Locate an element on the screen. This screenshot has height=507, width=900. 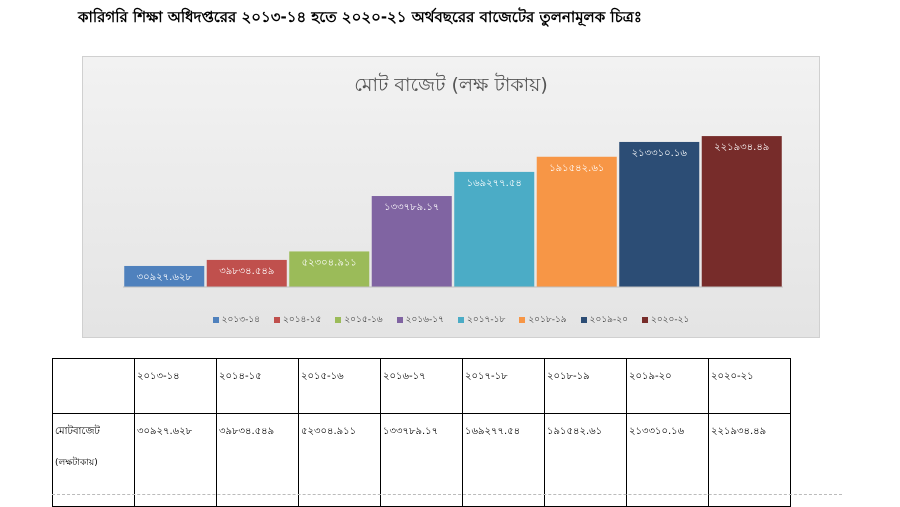
bar-value-label: ৩০৯২৭.৬২৮ is located at coordinates (165, 277).